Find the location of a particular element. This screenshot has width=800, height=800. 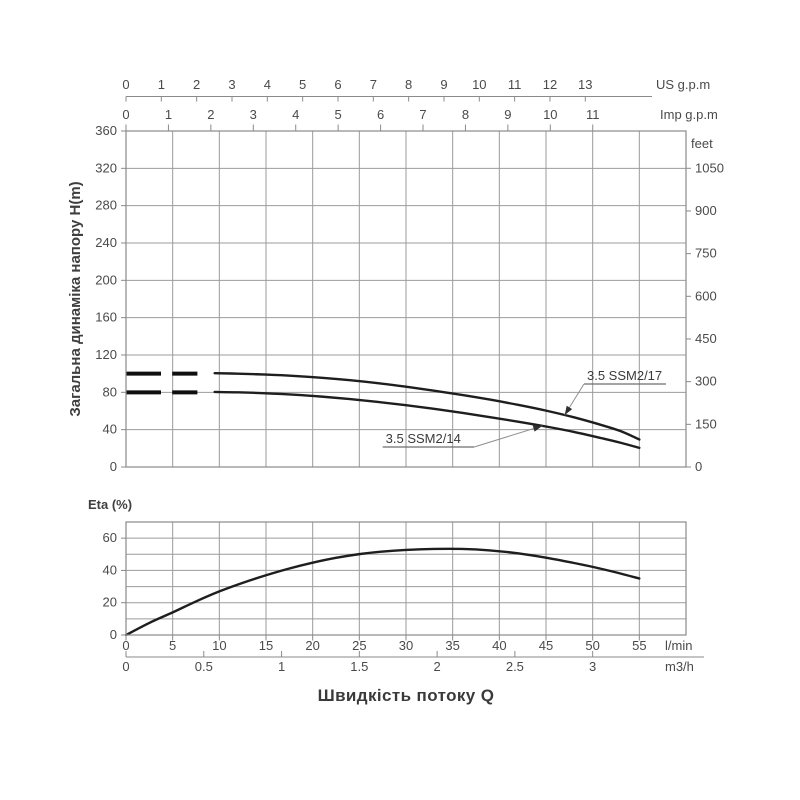

us-gpm-tick-label: 4 is located at coordinates (267, 84).